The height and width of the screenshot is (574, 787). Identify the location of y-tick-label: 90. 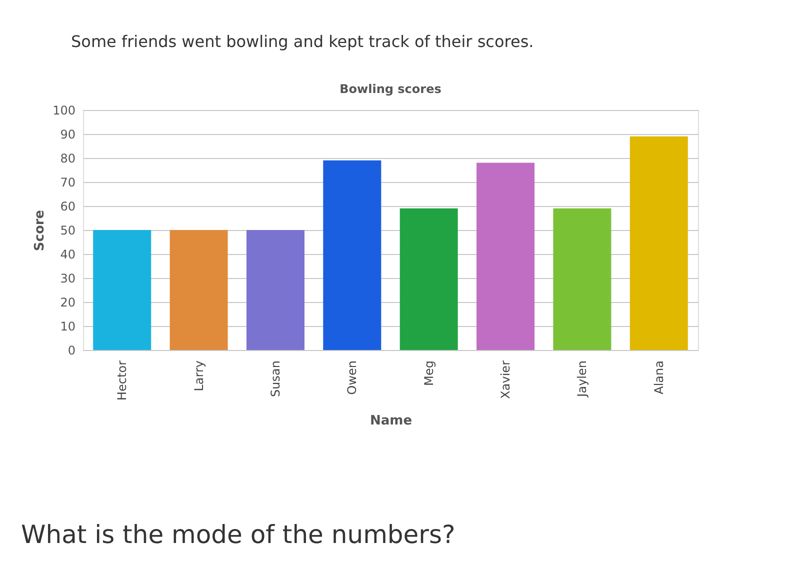
(68, 135).